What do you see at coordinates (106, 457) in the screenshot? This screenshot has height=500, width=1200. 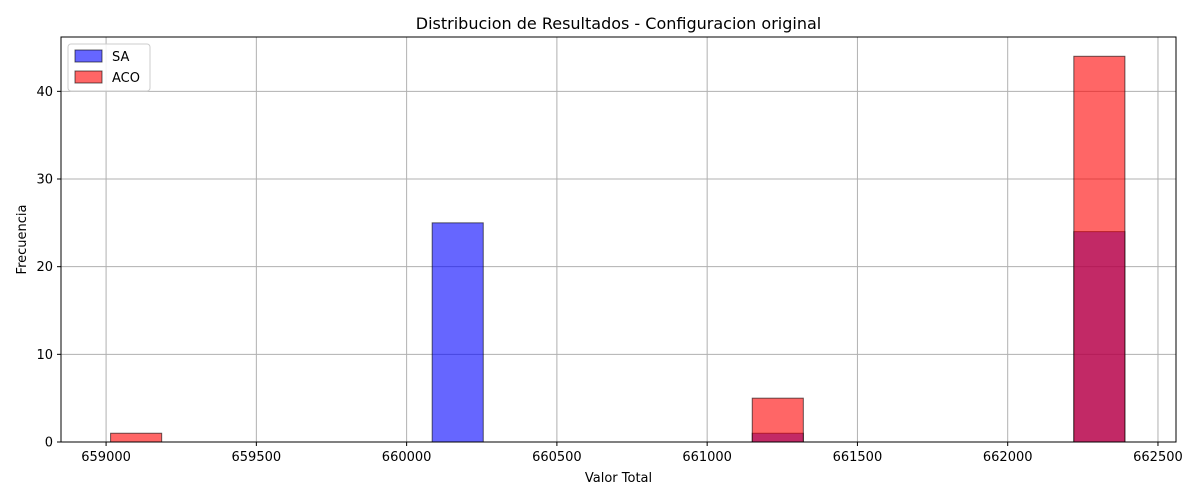 I see `x-tick-label: 659000` at bounding box center [106, 457].